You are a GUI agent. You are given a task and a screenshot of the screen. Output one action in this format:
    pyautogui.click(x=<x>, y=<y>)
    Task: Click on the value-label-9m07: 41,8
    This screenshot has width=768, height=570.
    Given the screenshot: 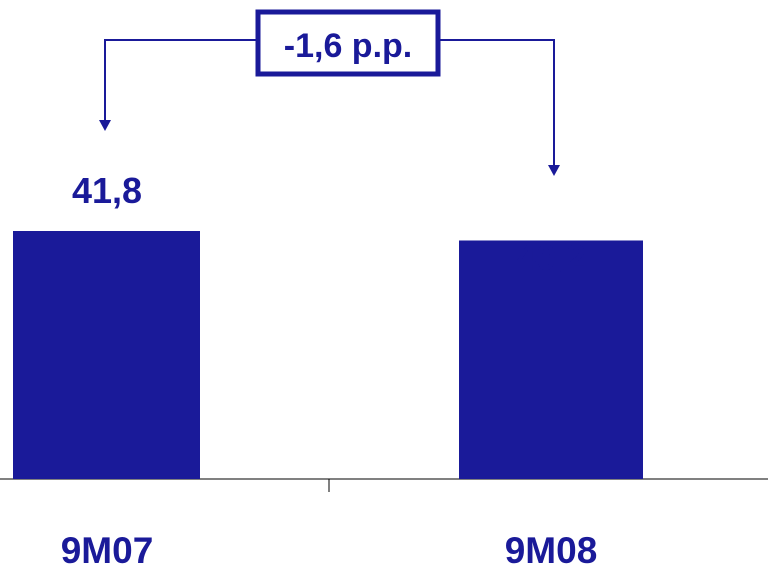 What is the action you would take?
    pyautogui.click(x=107, y=190)
    